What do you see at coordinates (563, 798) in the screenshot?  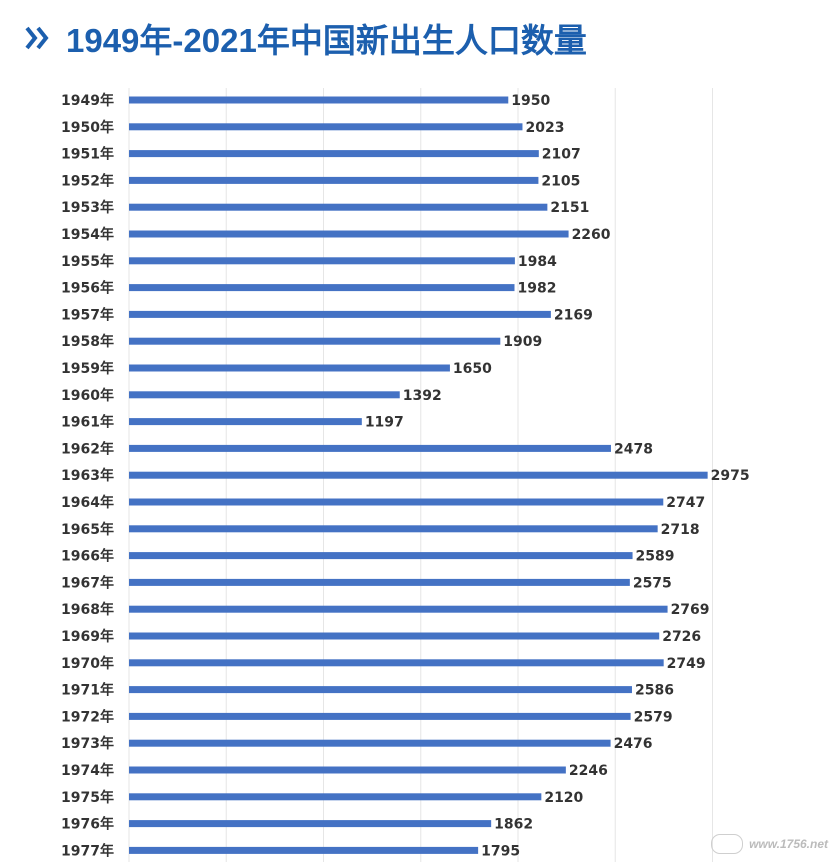 I see `data-label: 2120` at bounding box center [563, 798].